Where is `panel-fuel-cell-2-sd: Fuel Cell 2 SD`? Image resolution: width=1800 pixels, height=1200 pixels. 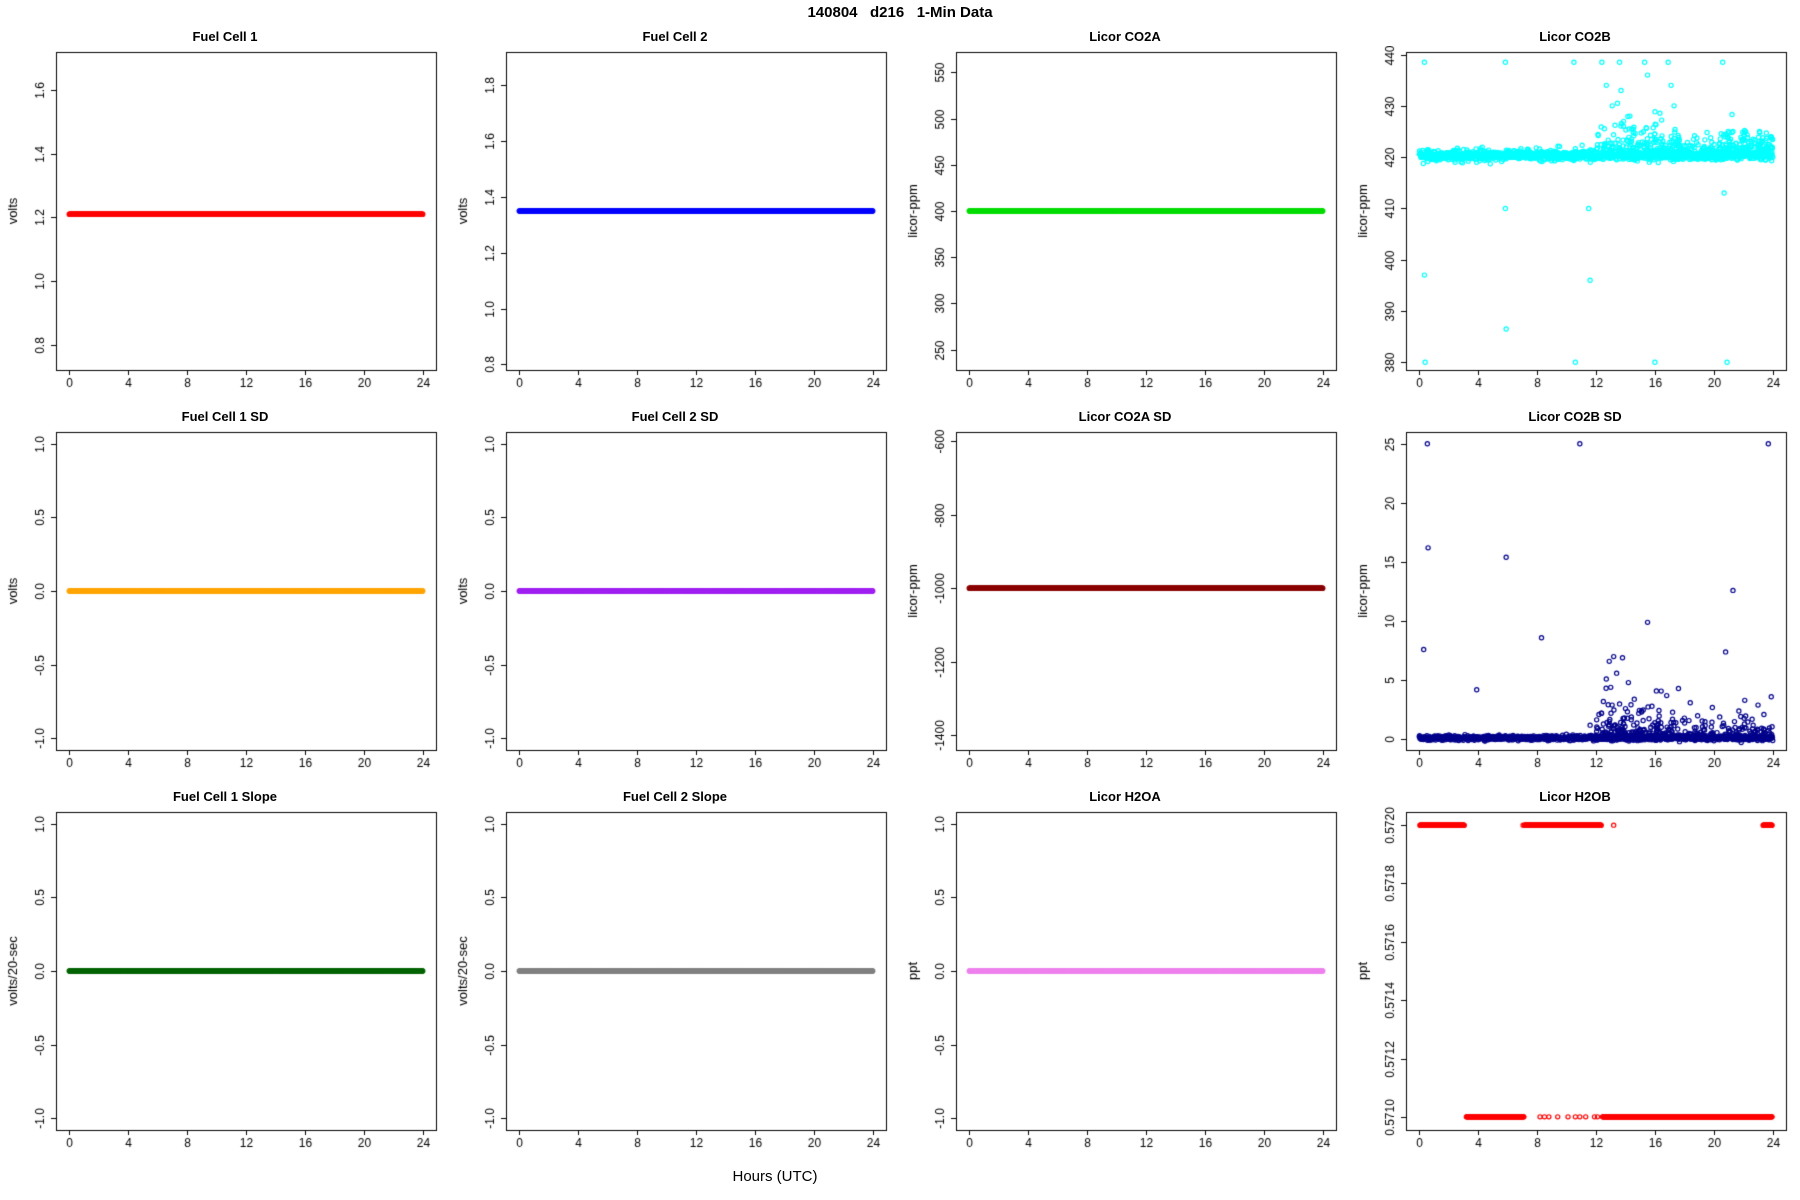 panel-fuel-cell-2-sd: Fuel Cell 2 SD is located at coordinates (675, 596).